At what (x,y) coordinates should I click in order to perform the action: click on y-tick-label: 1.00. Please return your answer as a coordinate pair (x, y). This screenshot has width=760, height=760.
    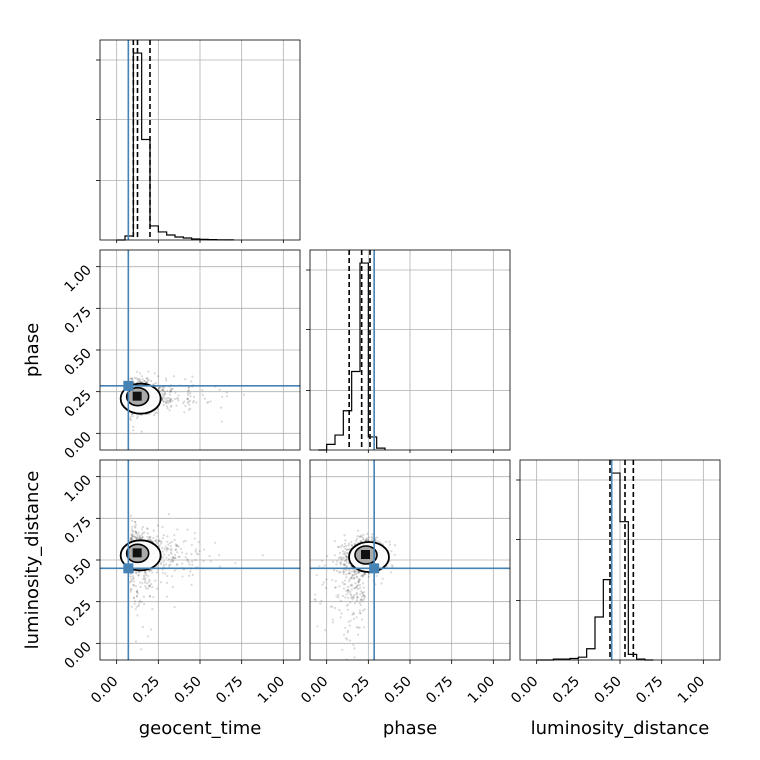
    Looking at the image, I should click on (77, 488).